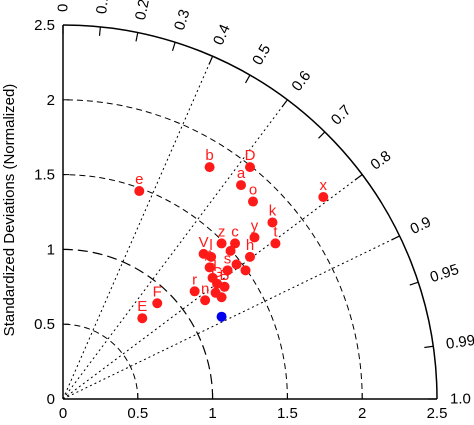  I want to click on y-axis-ticks: 0 0.5 1 1.5 2 2.5, so click(51, 212).